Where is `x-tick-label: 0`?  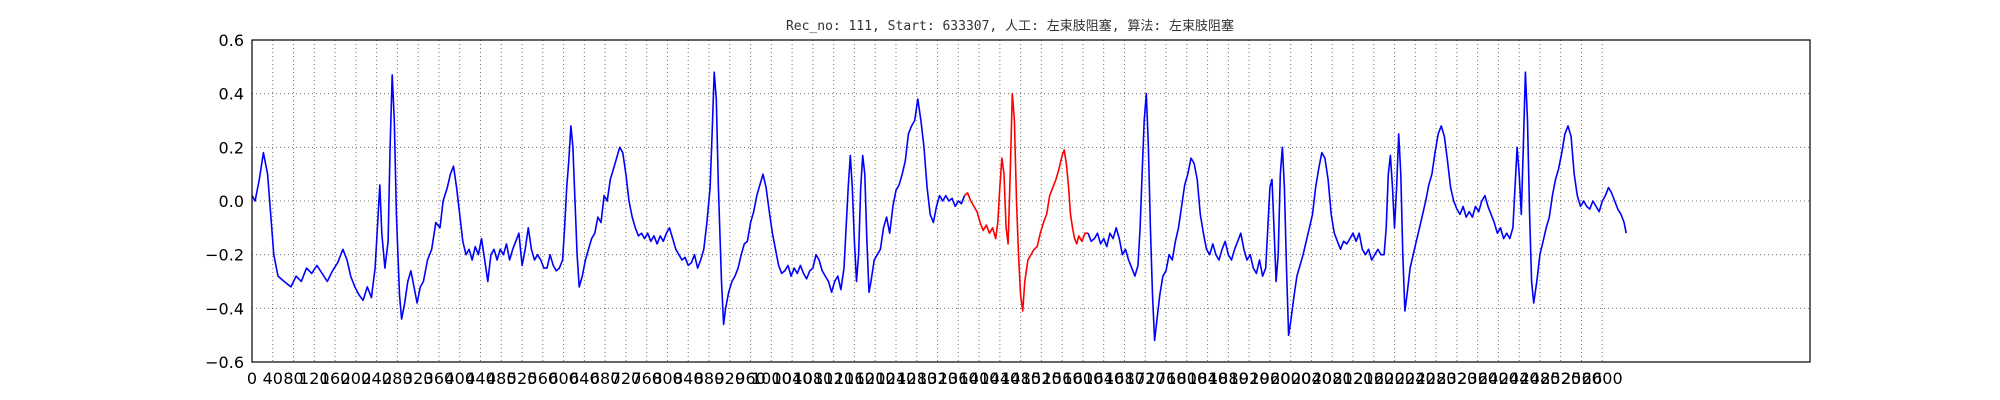
x-tick-label: 0 is located at coordinates (252, 378).